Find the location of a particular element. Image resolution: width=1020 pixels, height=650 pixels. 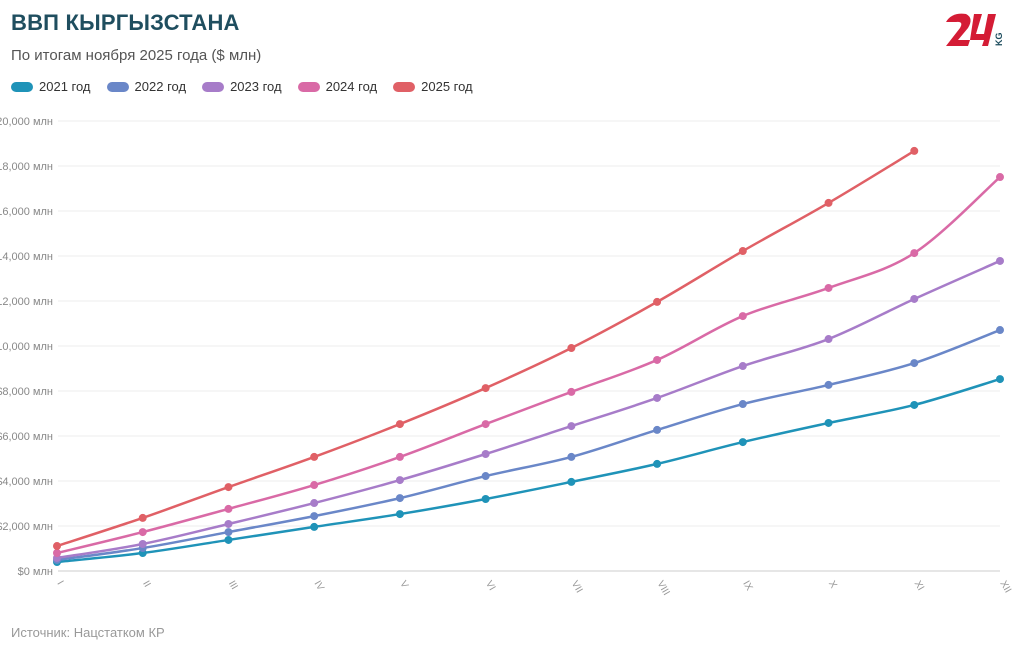

chart-subtitle: По итогам ноября 2025 года ($ млн) is located at coordinates (136, 55).